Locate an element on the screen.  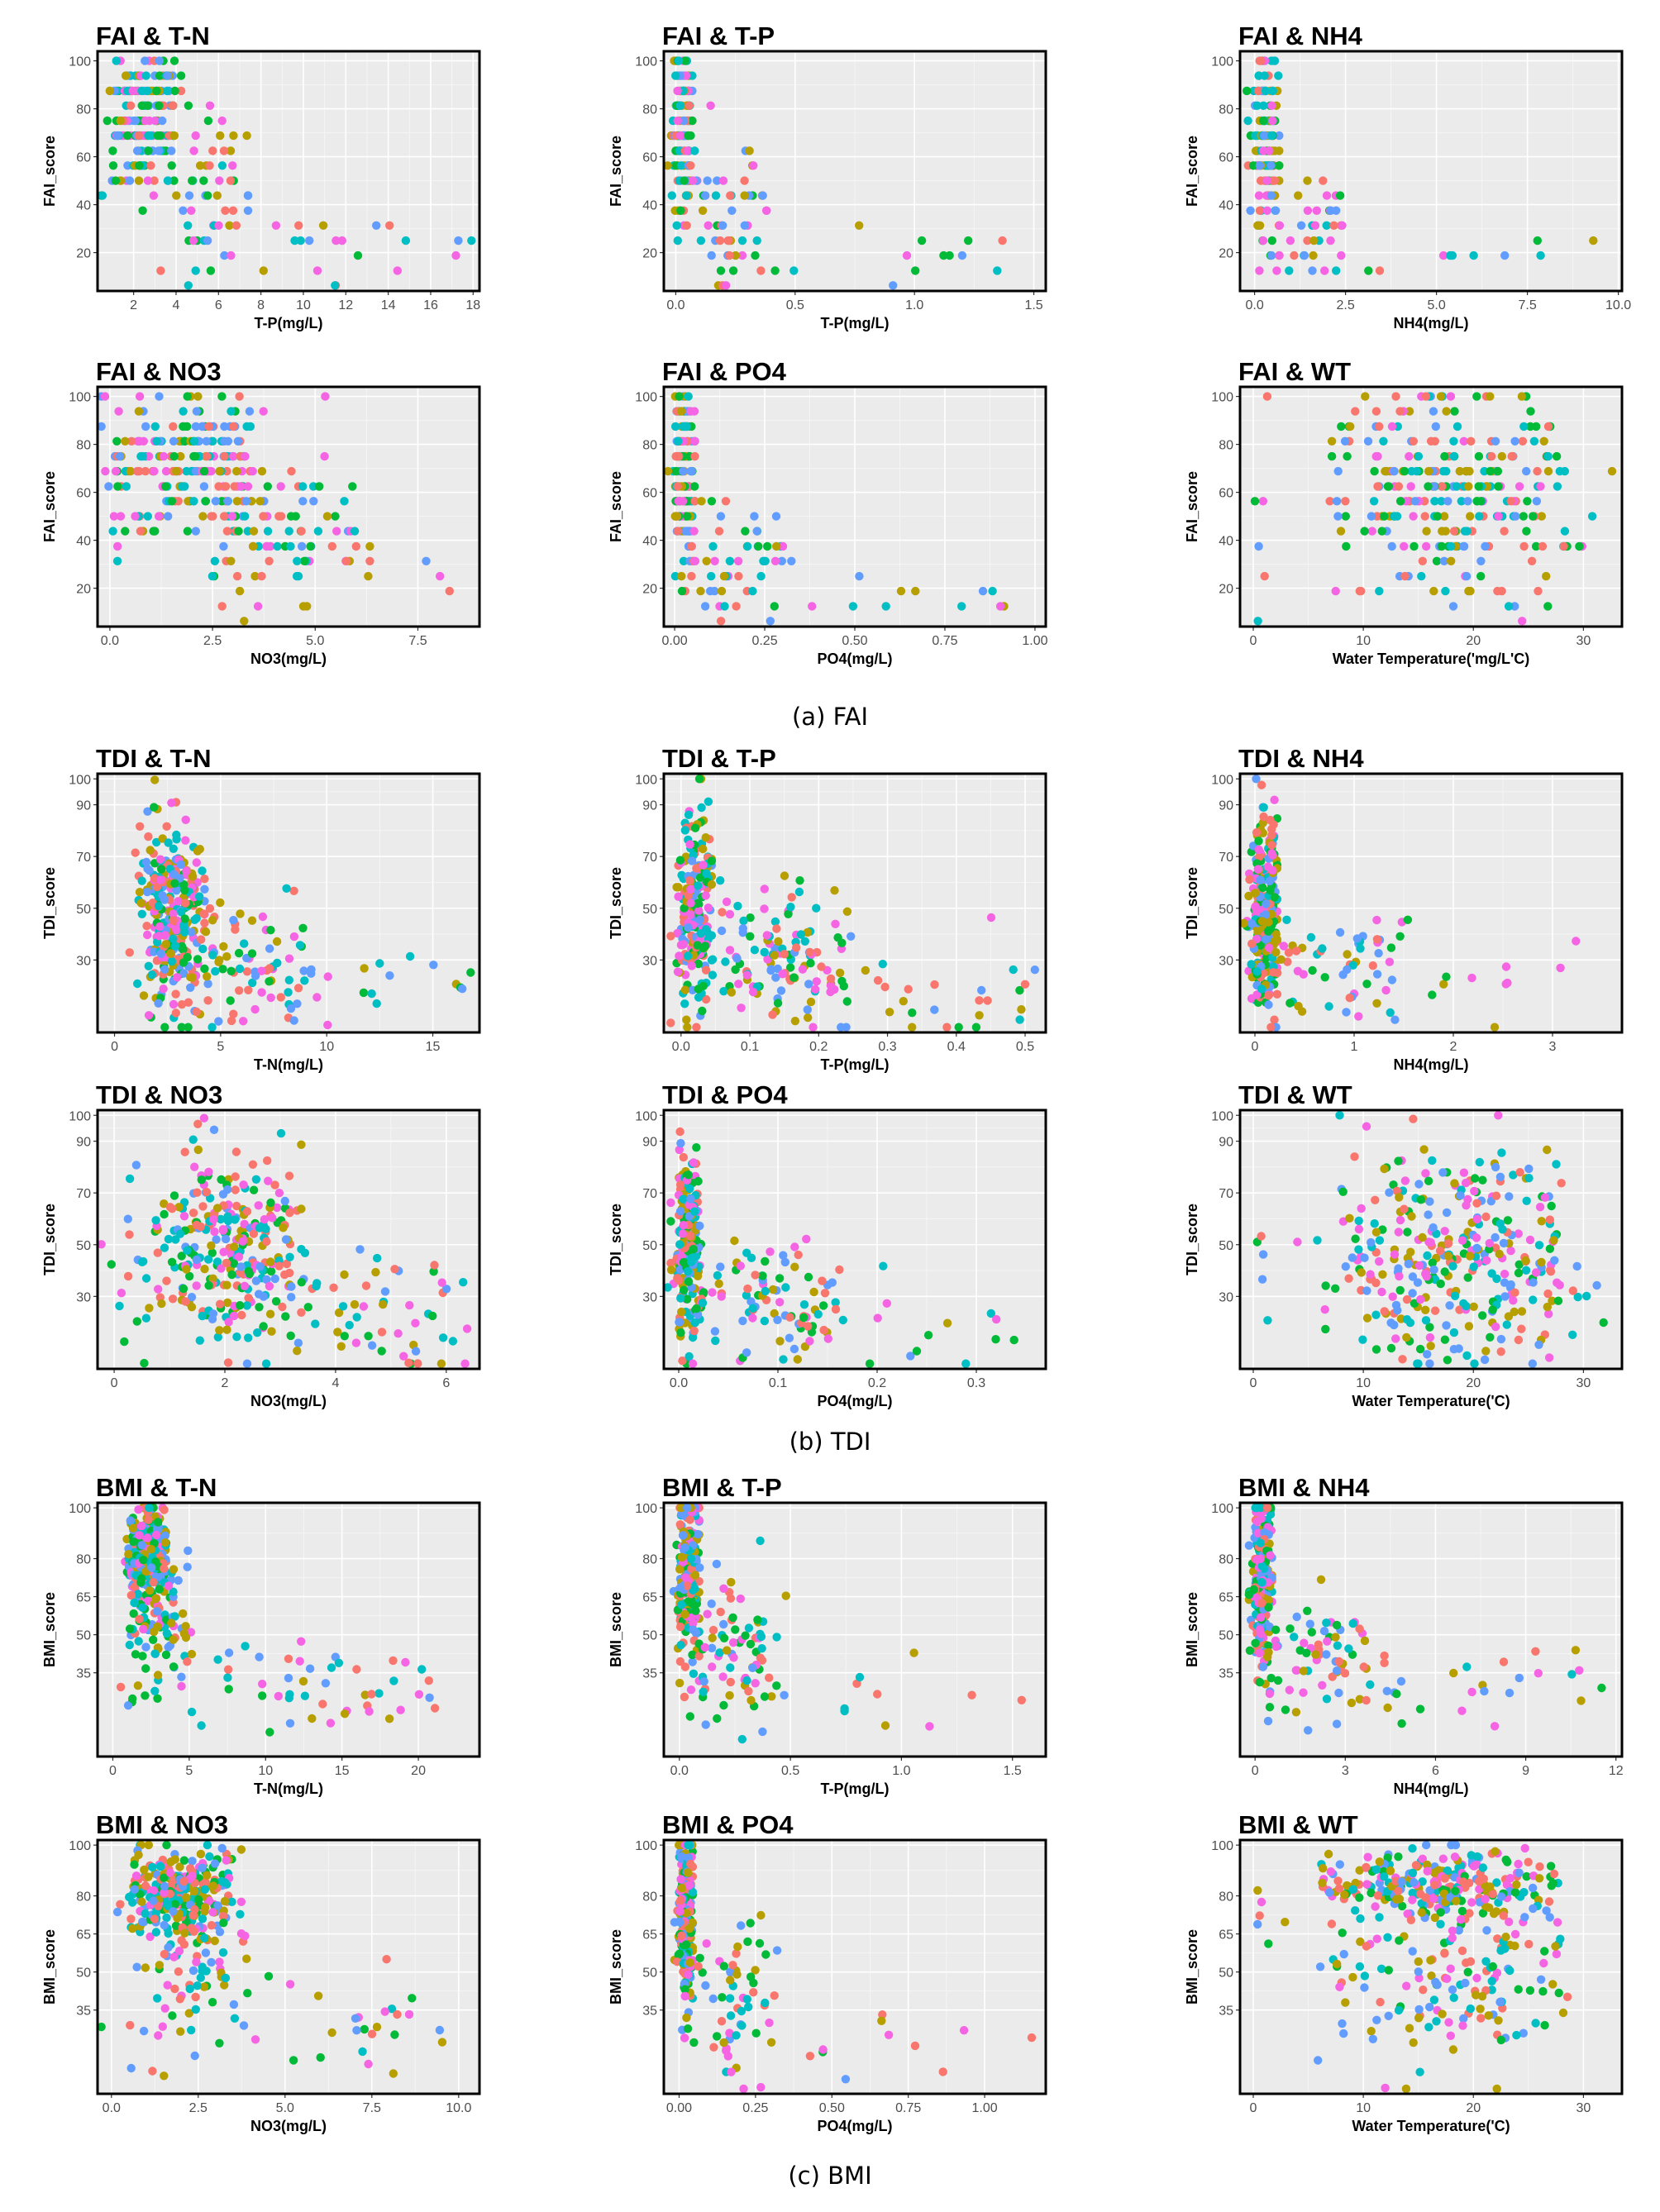
y-tick-label: 65 is located at coordinates (1226, 1598).